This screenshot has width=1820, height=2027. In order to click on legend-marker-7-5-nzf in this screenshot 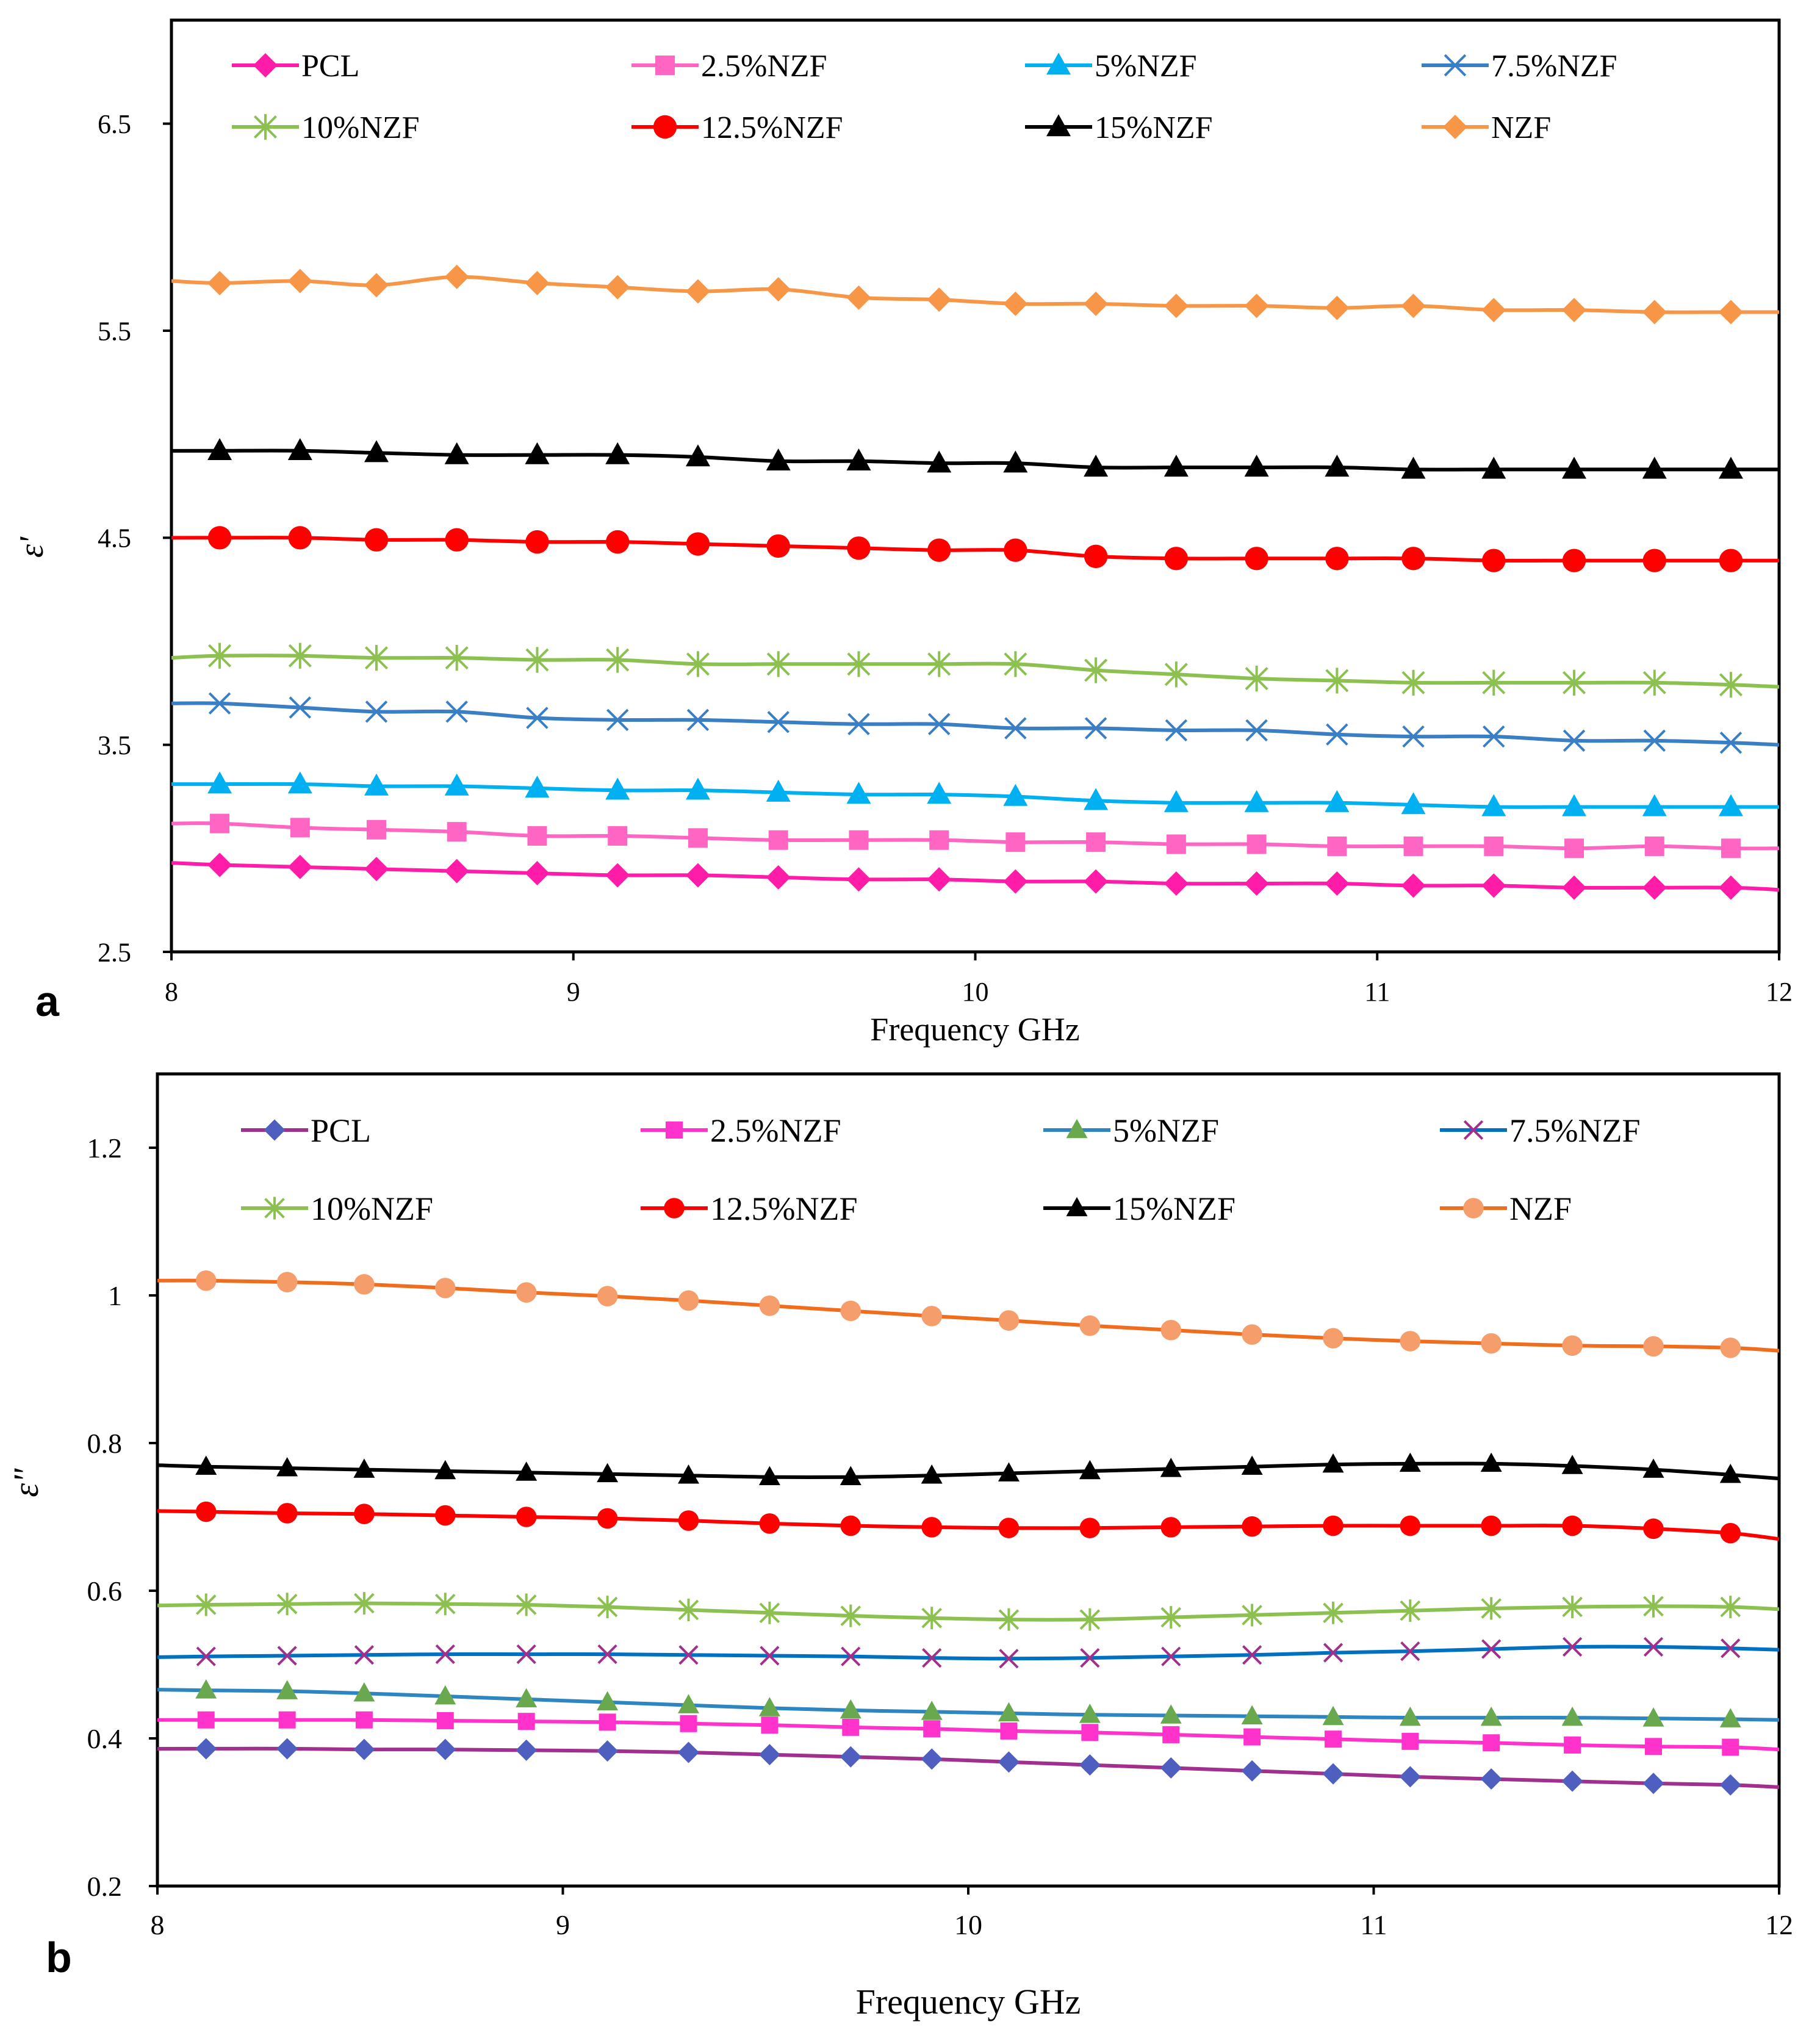, I will do `click(1455, 65)`.